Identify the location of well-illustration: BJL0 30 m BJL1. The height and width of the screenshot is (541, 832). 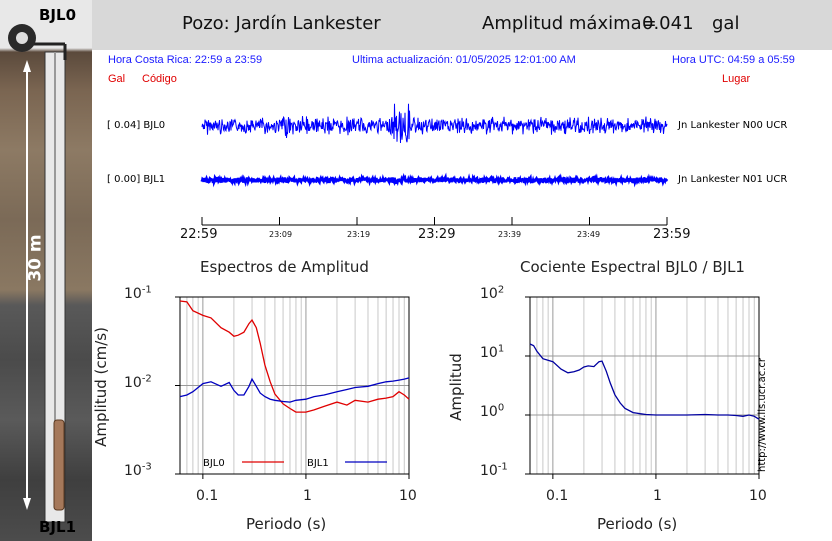
(46, 270).